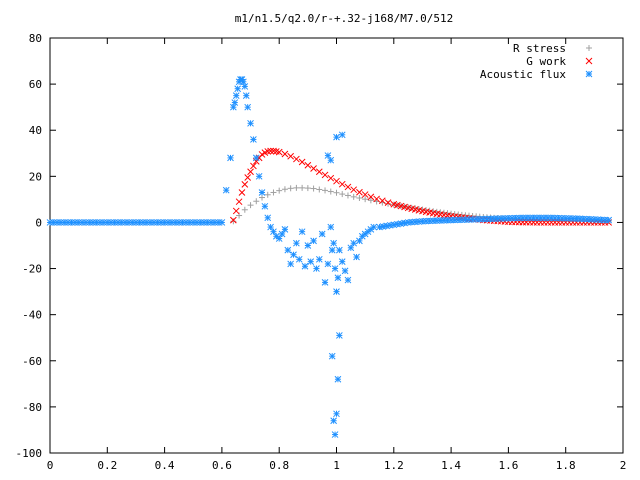 Image resolution: width=640 pixels, height=480 pixels. What do you see at coordinates (35, 130) in the screenshot?
I see `y-tick-label: 40` at bounding box center [35, 130].